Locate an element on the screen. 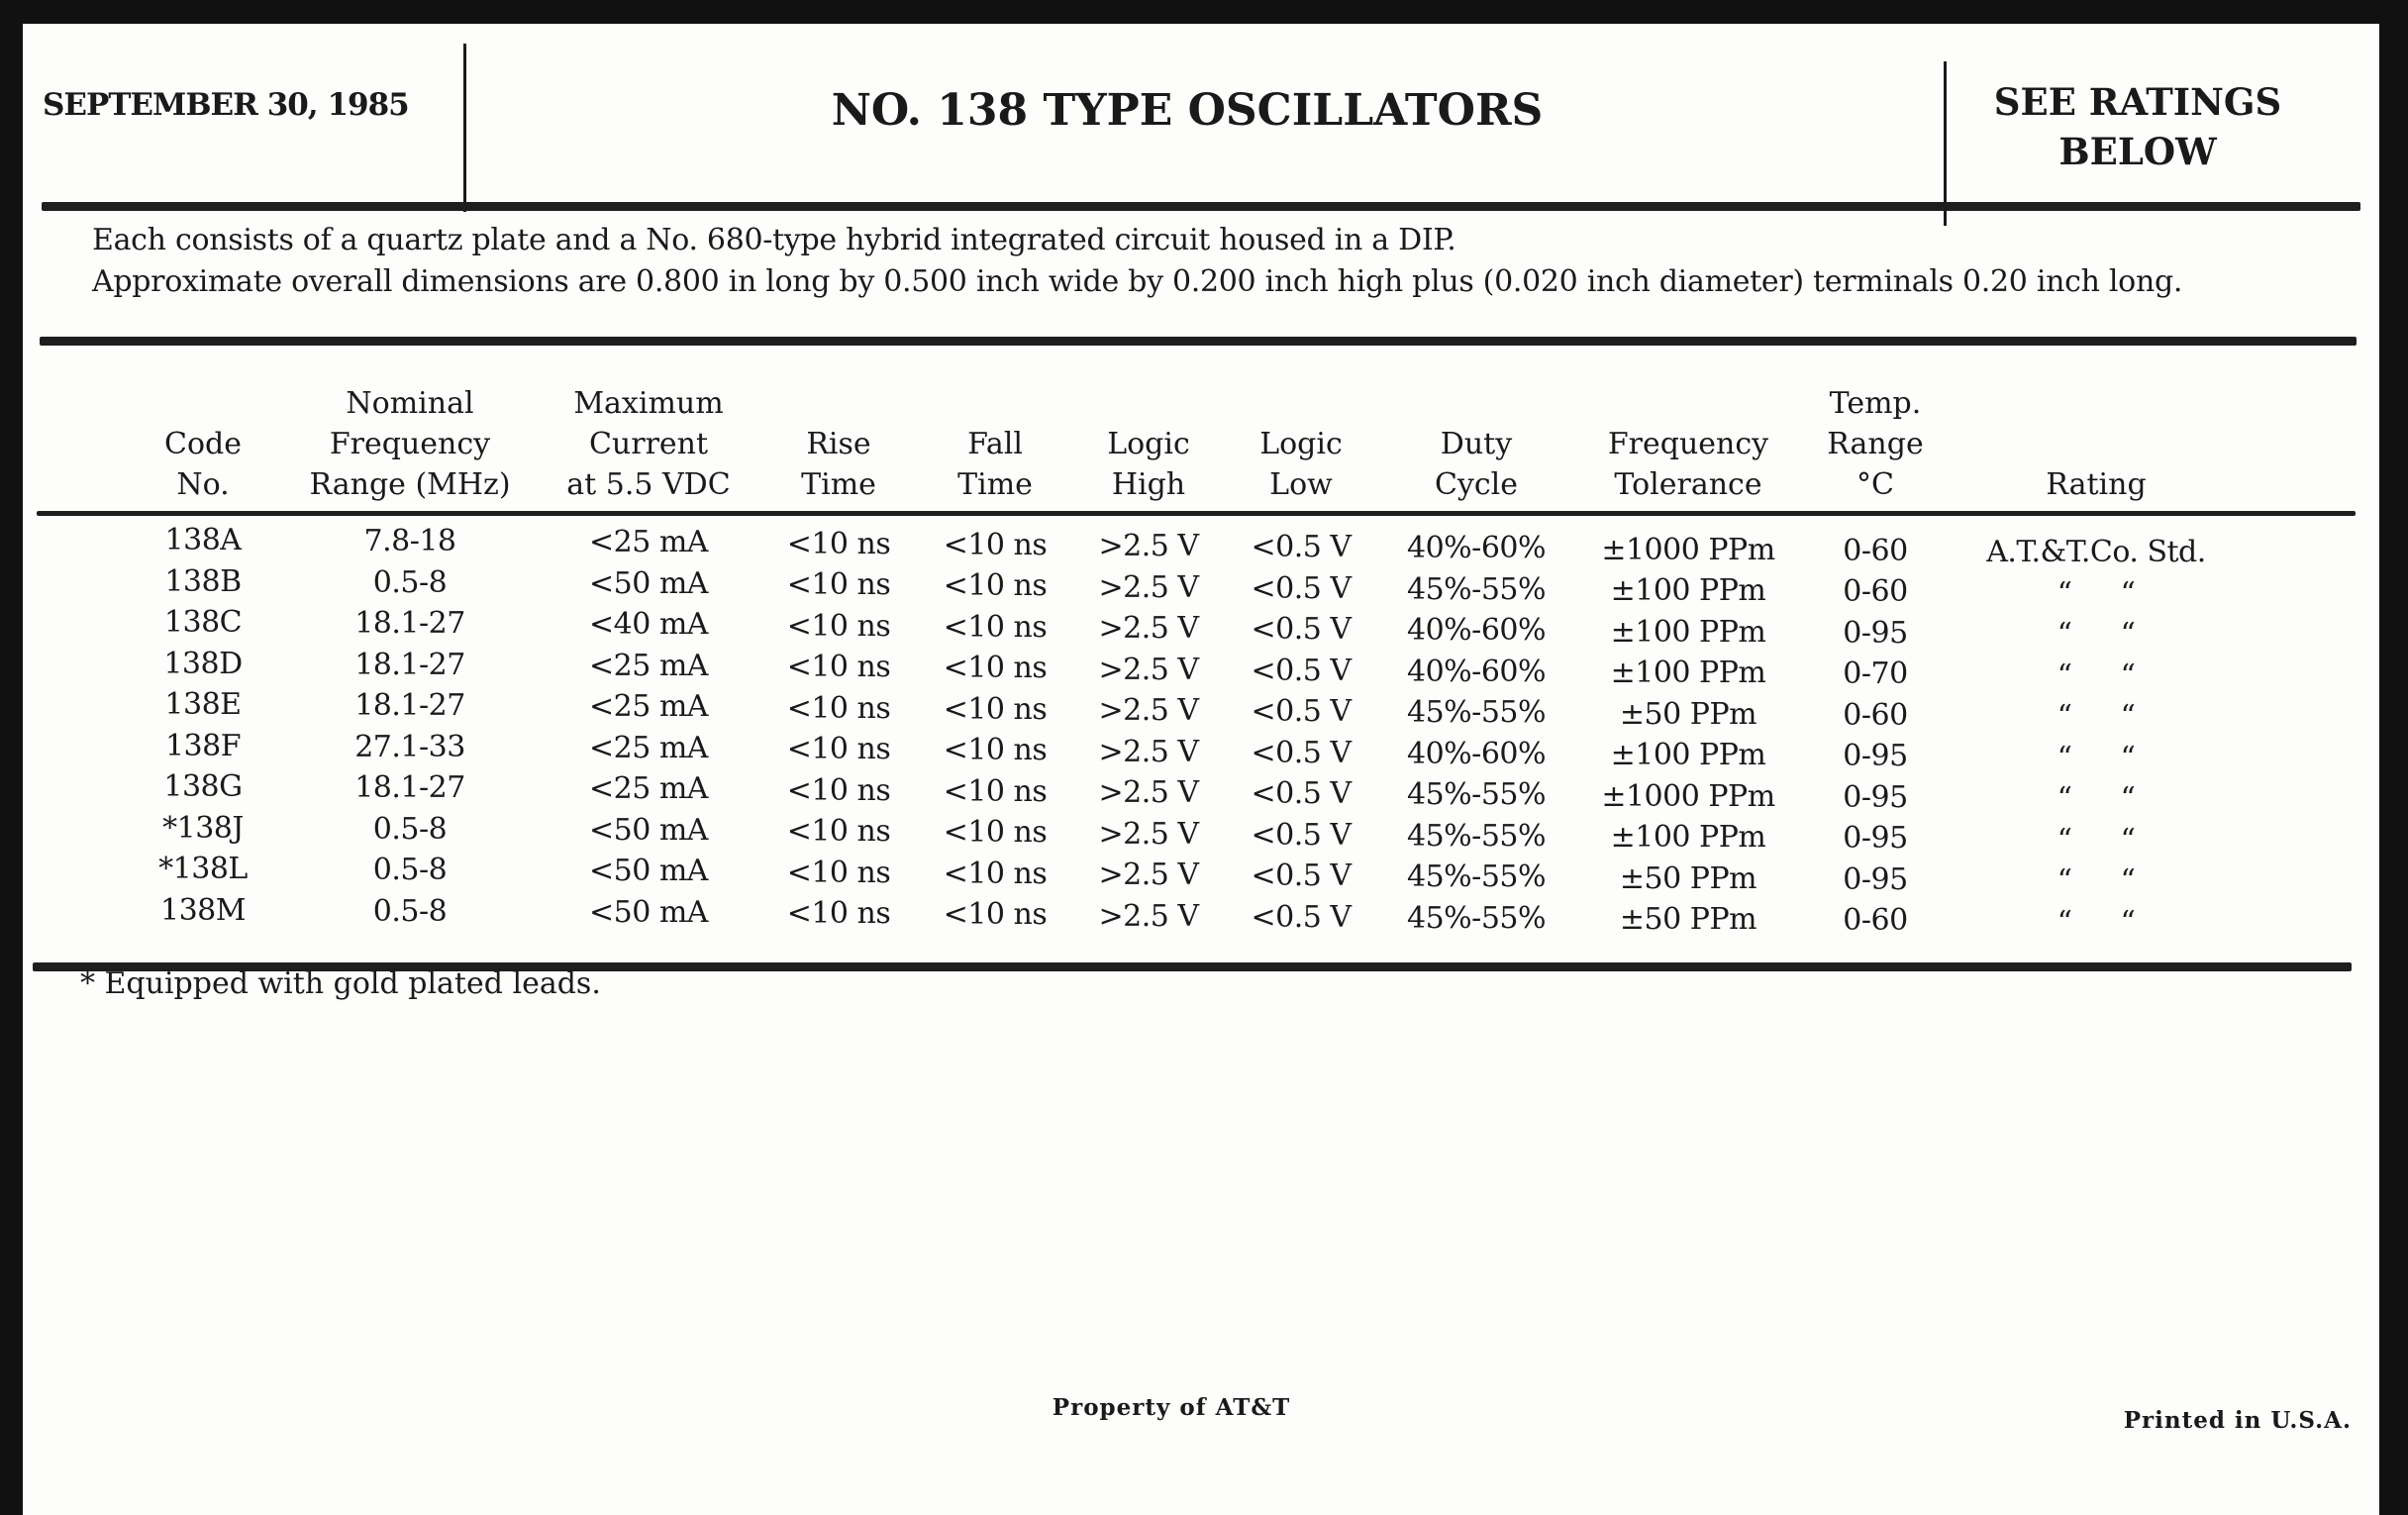  column-header-line: Current is located at coordinates (648, 444).